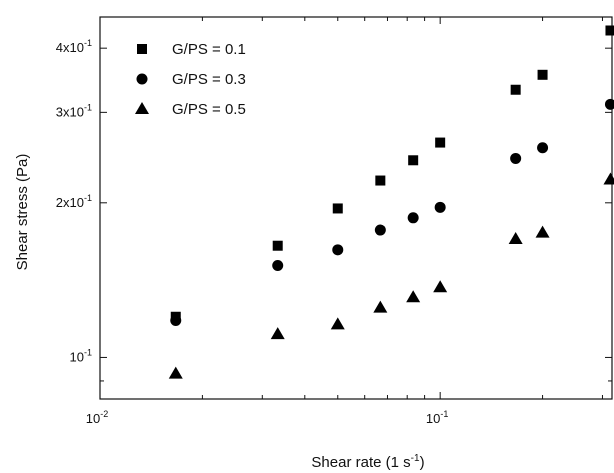  What do you see at coordinates (209, 109) in the screenshot?
I see `legend-label: G/PS = 0.5` at bounding box center [209, 109].